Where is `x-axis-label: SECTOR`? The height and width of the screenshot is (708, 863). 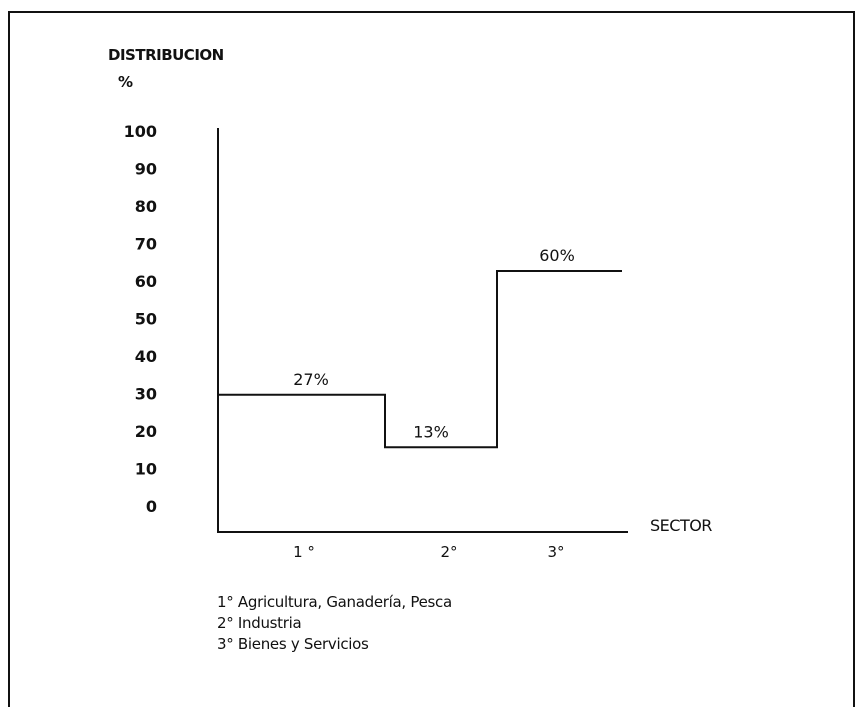
x-axis-label: SECTOR is located at coordinates (681, 525).